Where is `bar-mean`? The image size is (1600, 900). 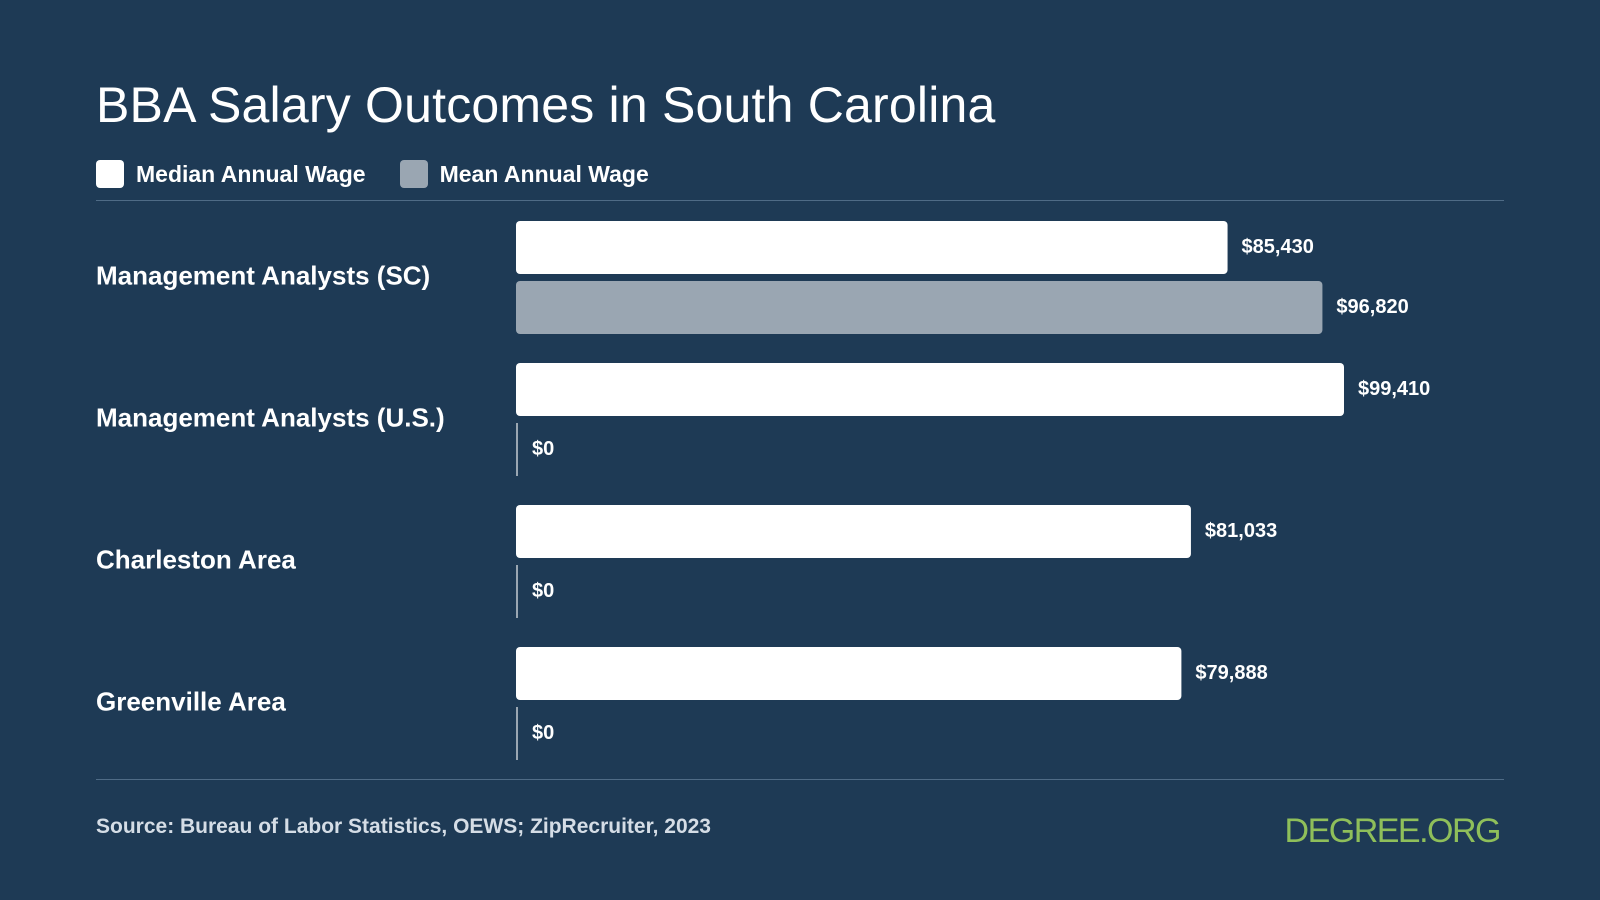 bar-mean is located at coordinates (919, 307).